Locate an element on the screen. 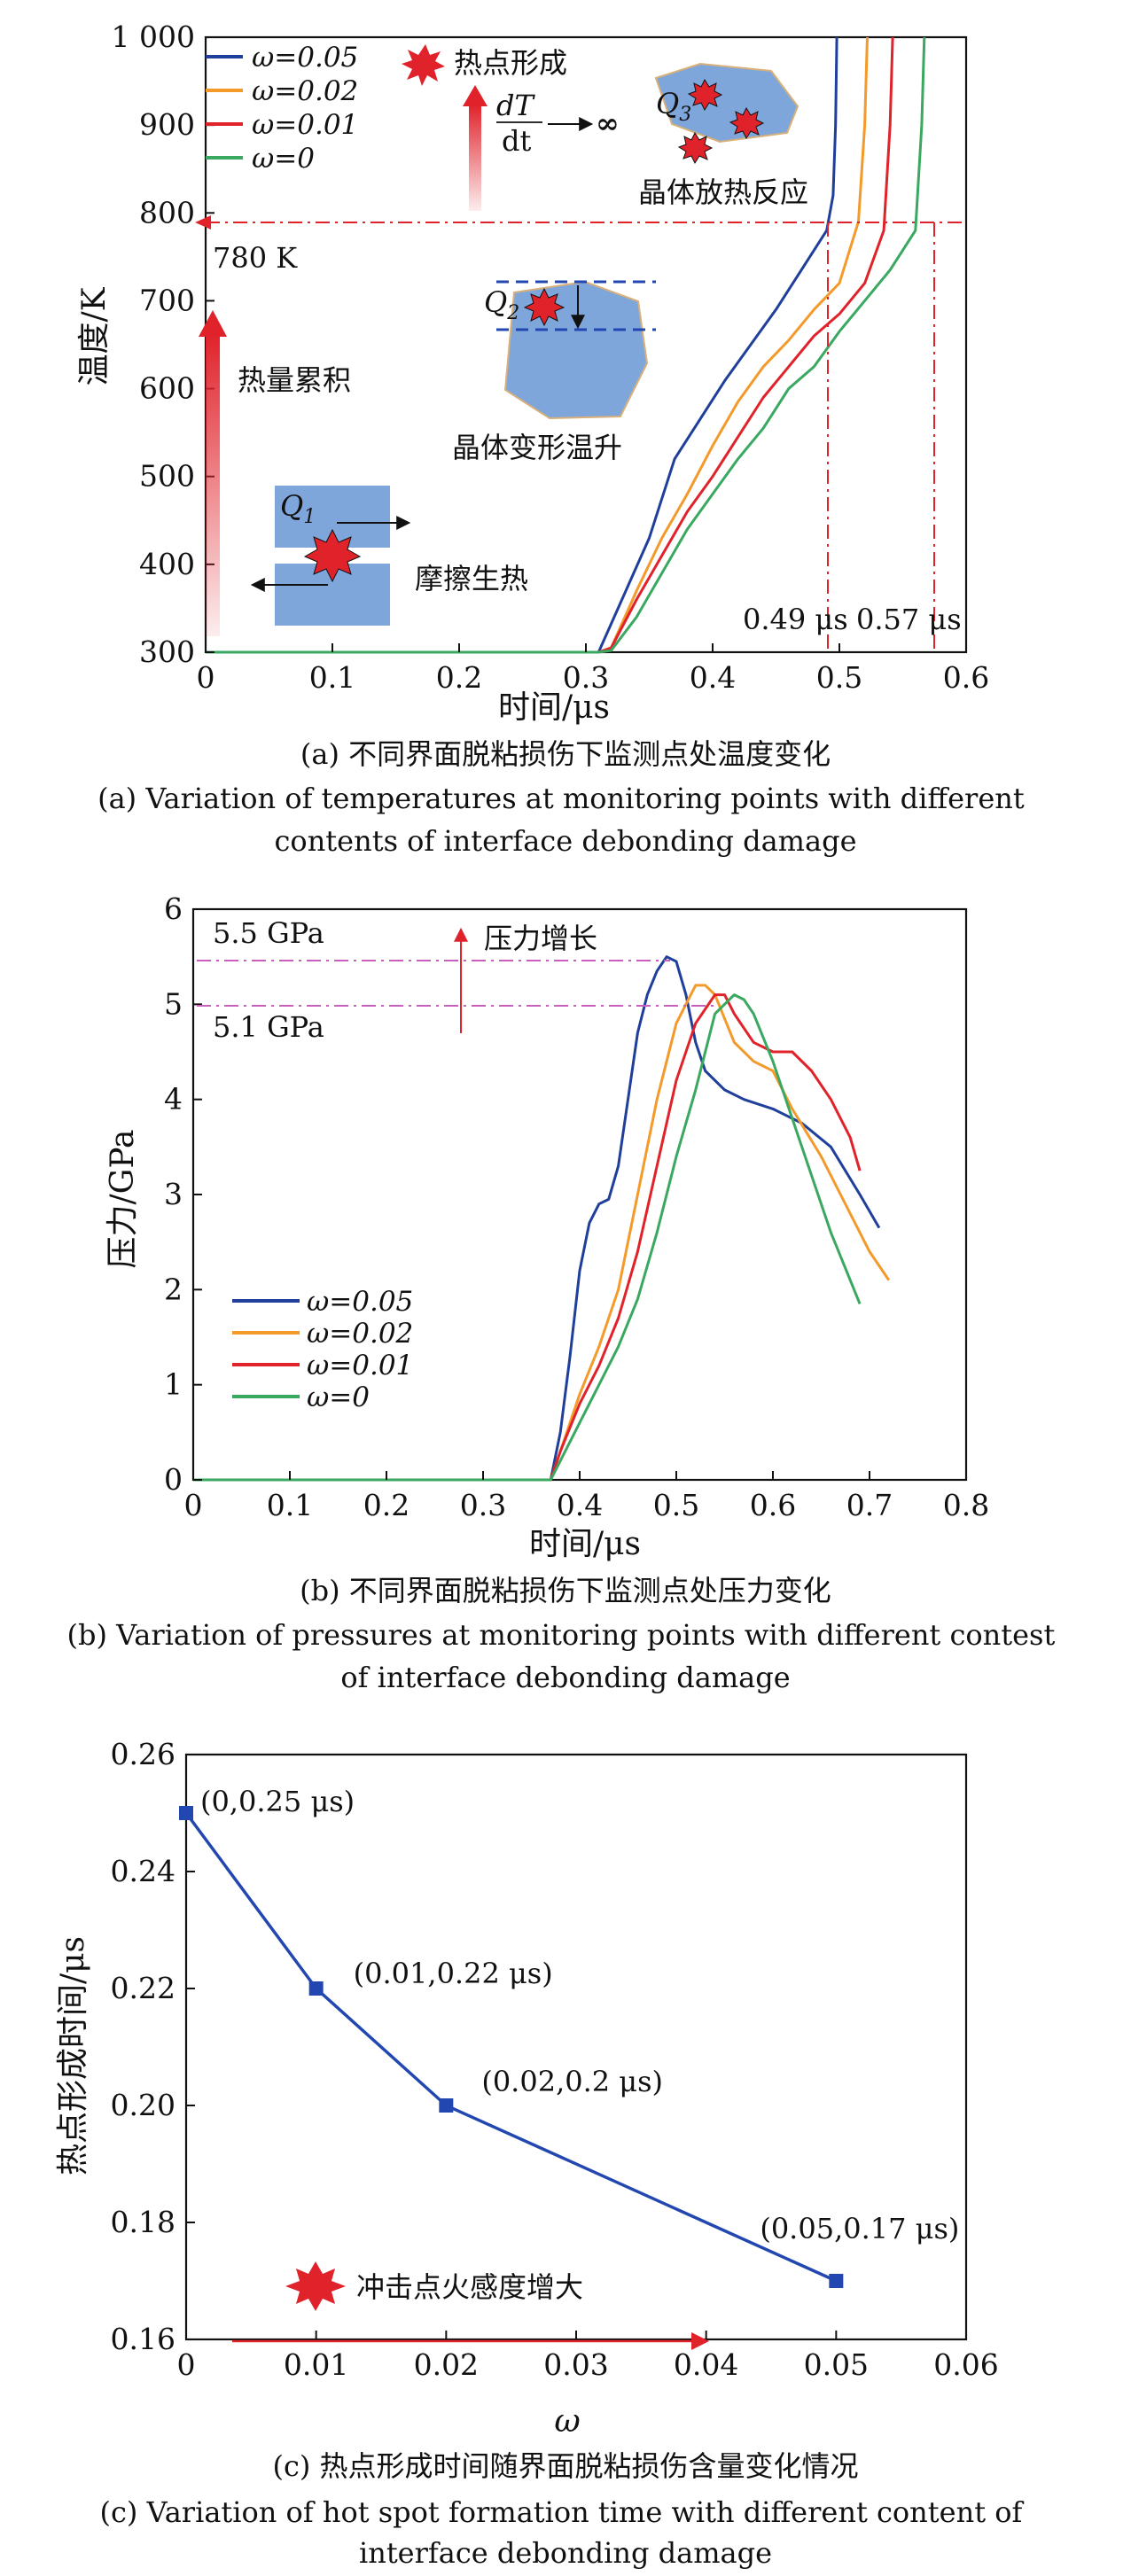 This screenshot has width=1131, height=2576. chart-a-guides is located at coordinates (585, 437).